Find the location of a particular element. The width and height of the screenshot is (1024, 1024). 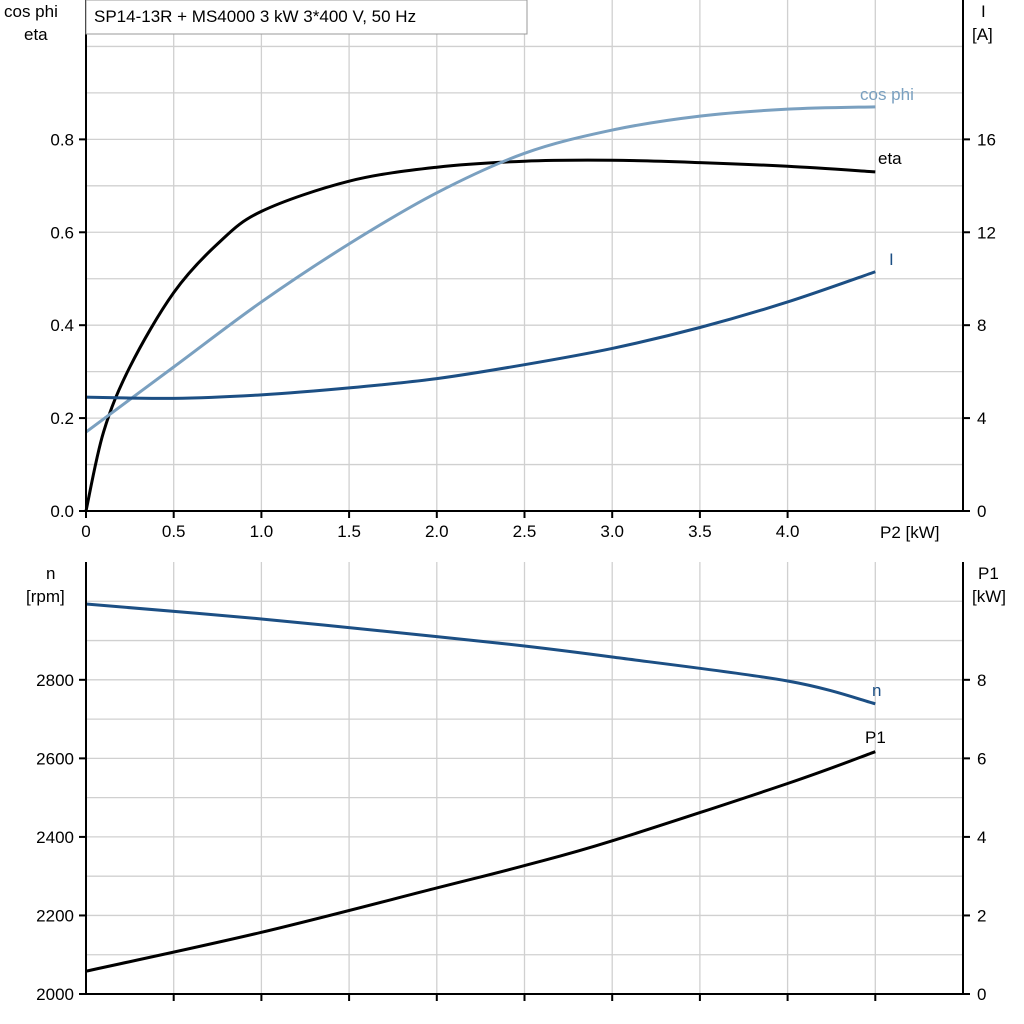

bottom-left-axis-label-2: [rpm] is located at coordinates (45, 596).